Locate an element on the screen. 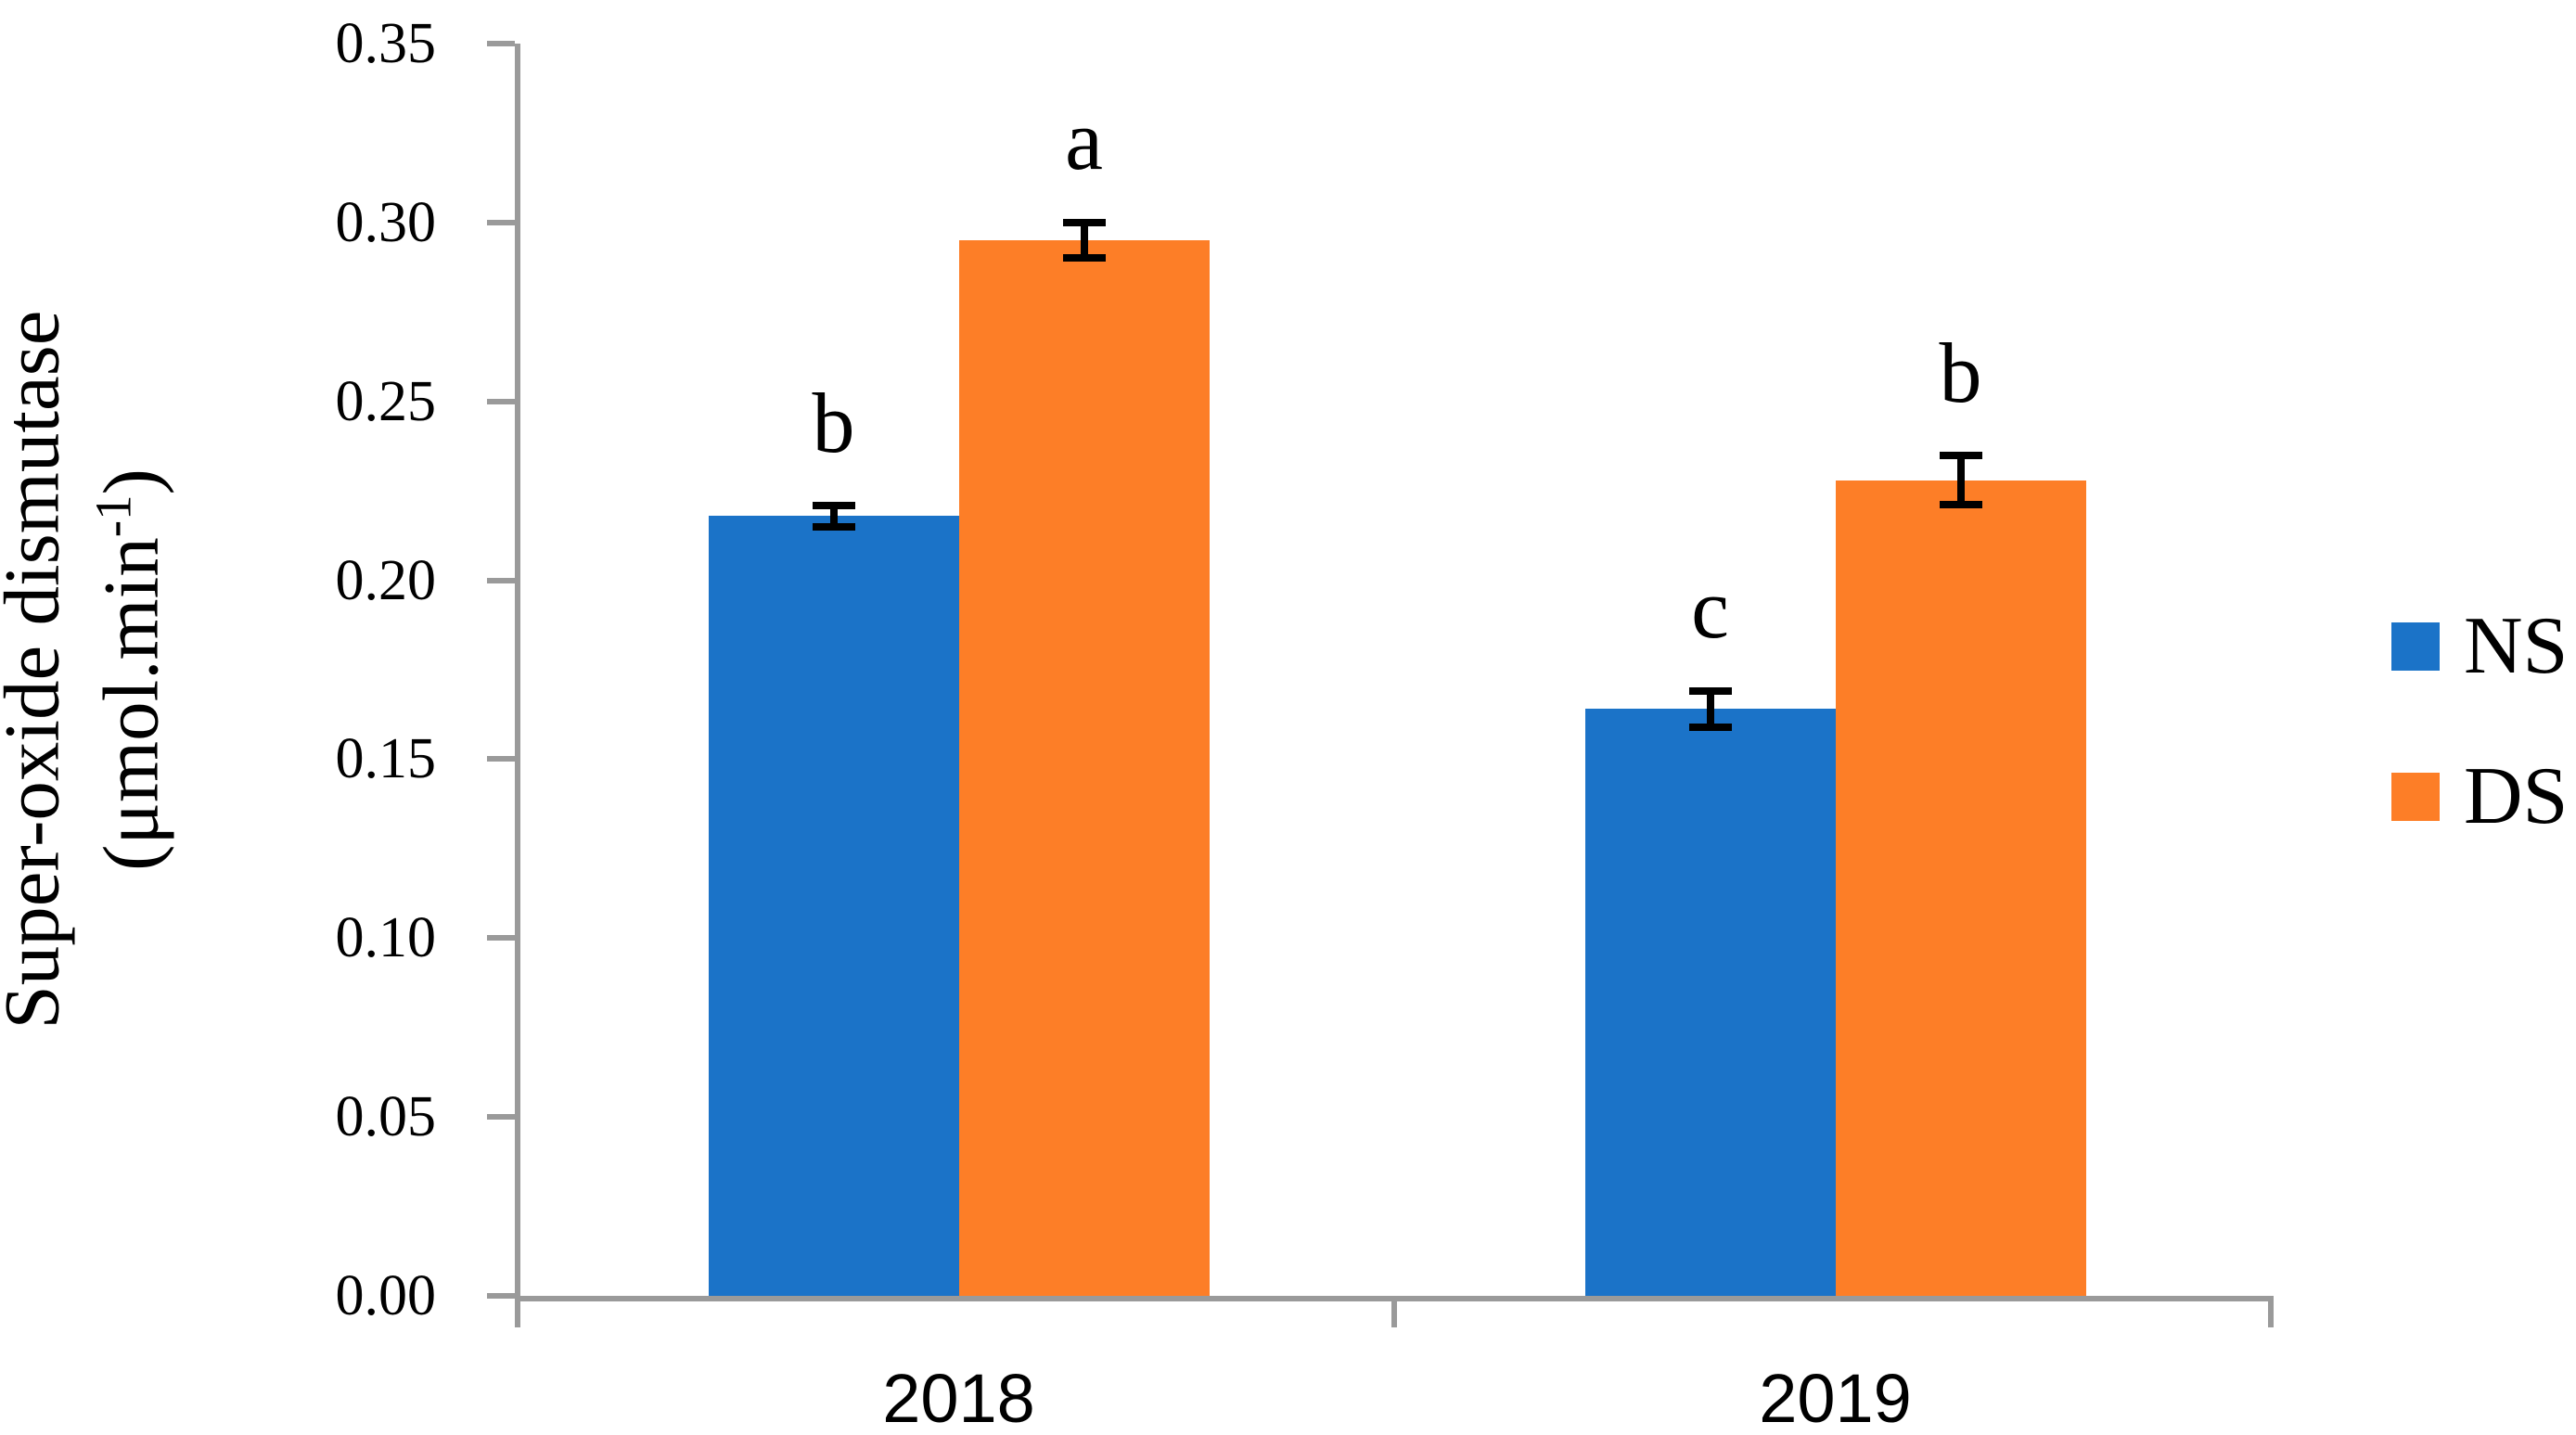  error-bar-ns-2018-line is located at coordinates (833, 516).